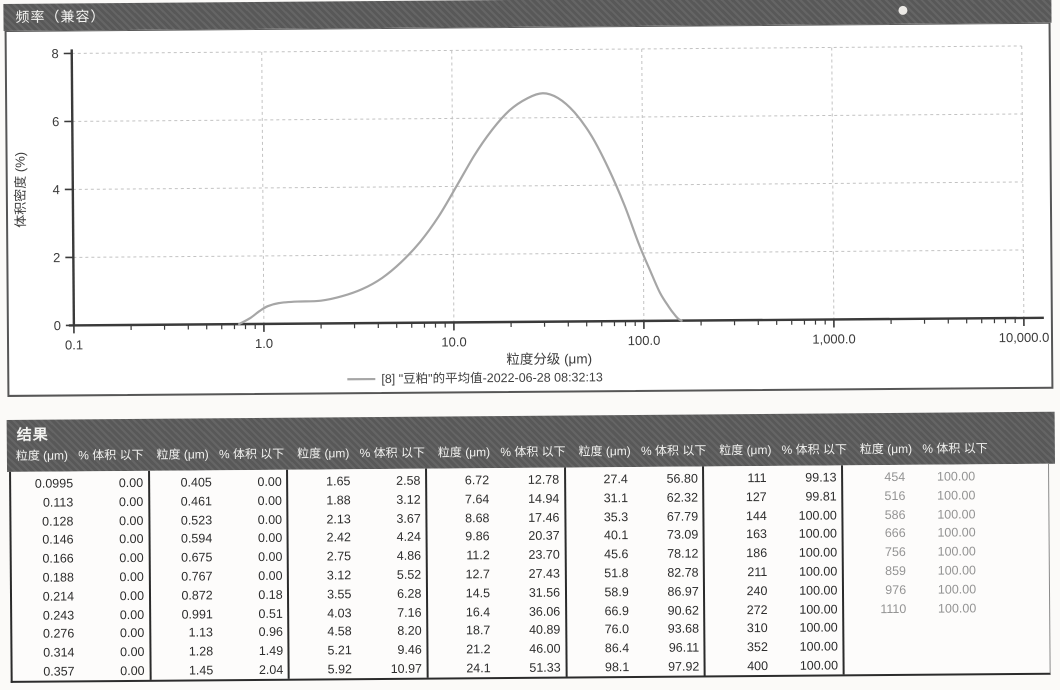  What do you see at coordinates (339, 650) in the screenshot?
I see `size-value-cell: 5.21` at bounding box center [339, 650].